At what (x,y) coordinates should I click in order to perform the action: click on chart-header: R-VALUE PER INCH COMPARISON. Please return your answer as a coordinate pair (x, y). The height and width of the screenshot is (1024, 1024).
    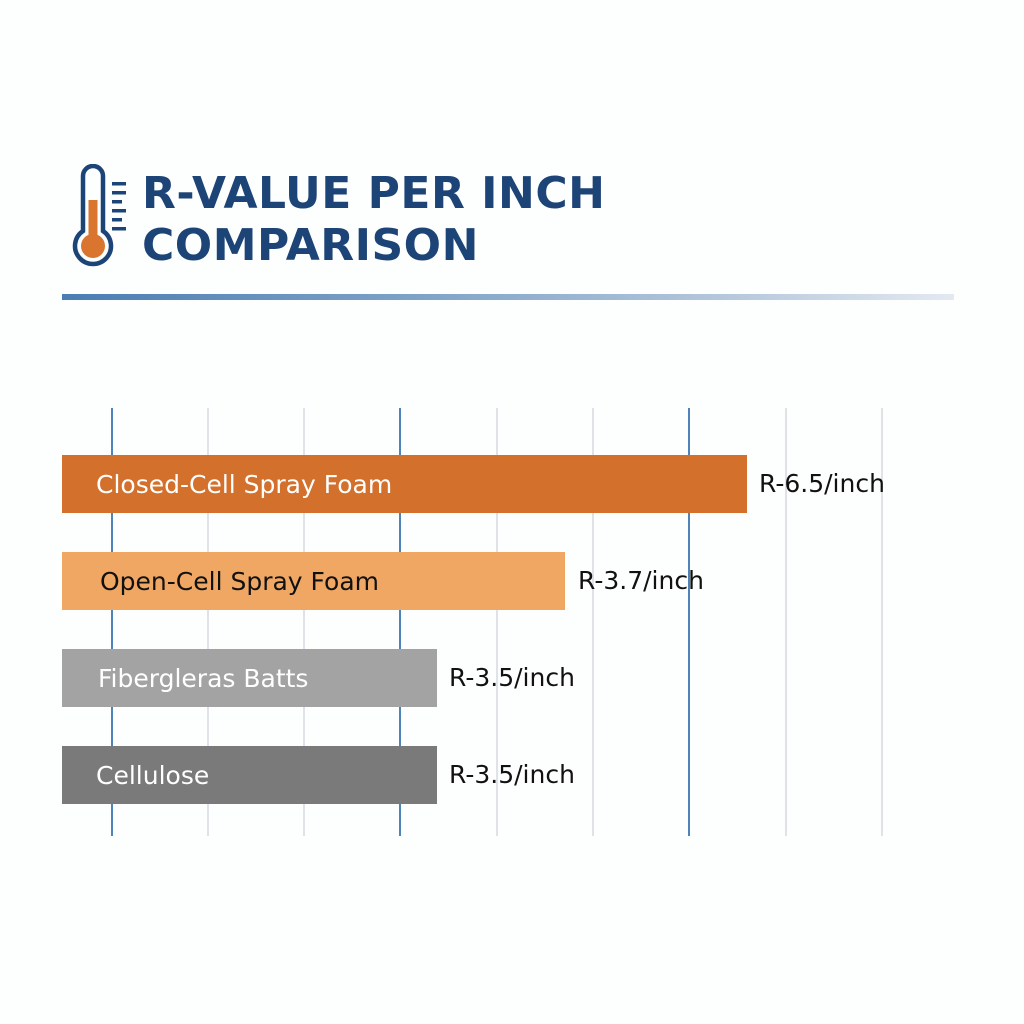
    Looking at the image, I should click on (337, 219).